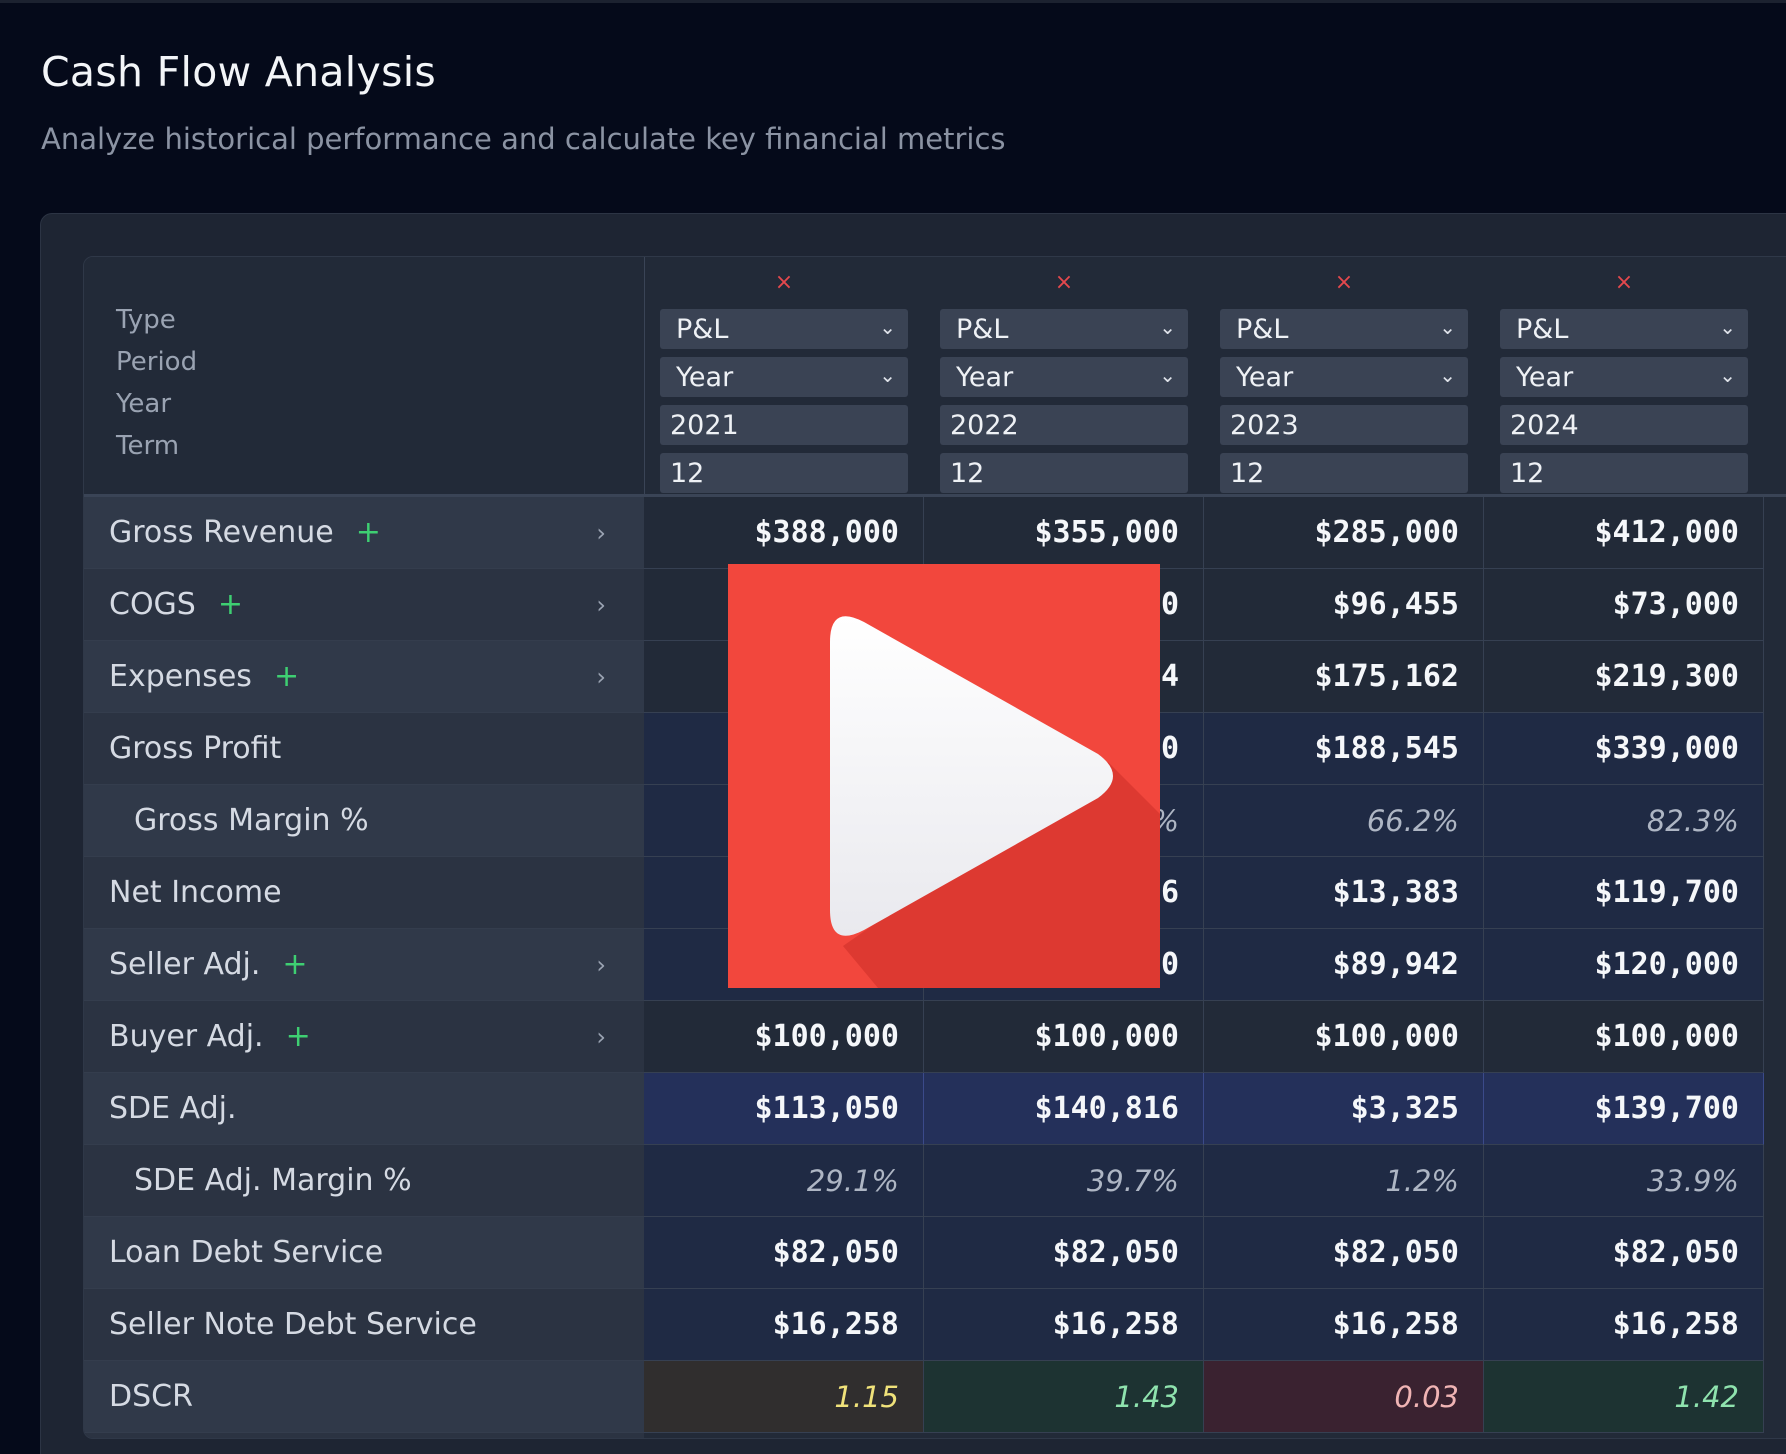 Image resolution: width=1786 pixels, height=1454 pixels. Describe the element at coordinates (173, 1108) in the screenshot. I see `row-label-text: SDE Adj.` at that location.